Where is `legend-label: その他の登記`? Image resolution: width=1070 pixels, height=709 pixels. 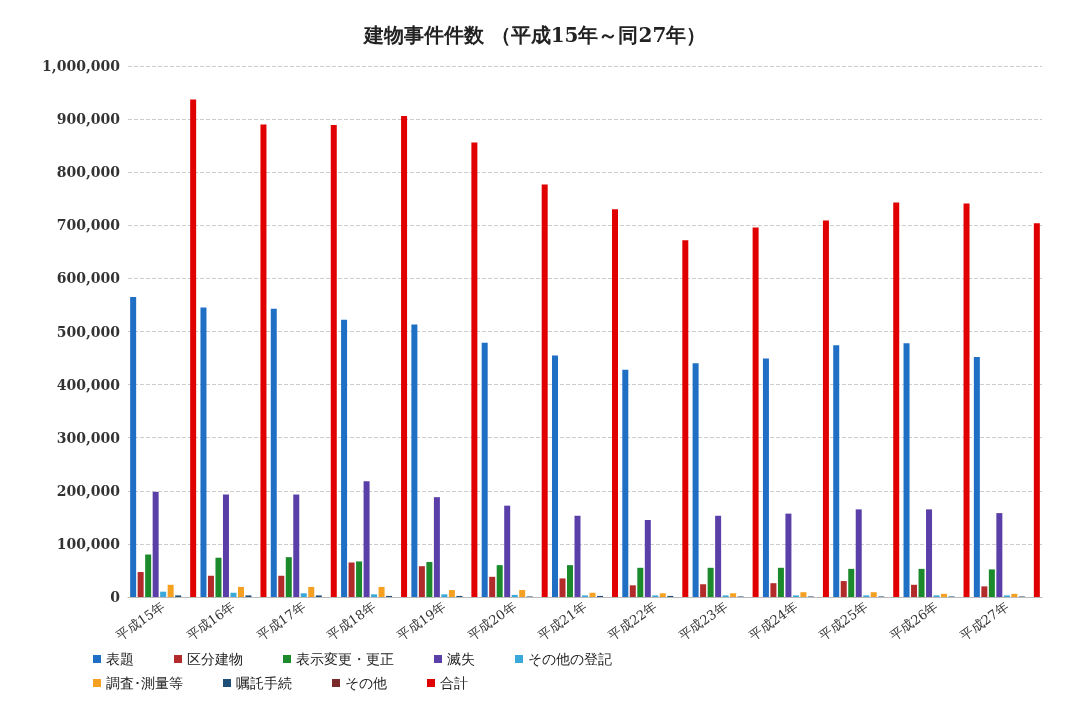 legend-label: その他の登記 is located at coordinates (570, 659).